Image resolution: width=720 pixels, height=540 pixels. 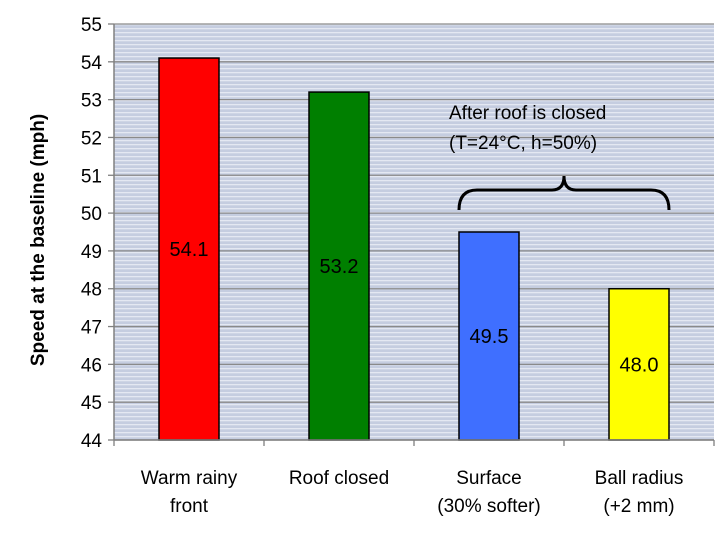 What do you see at coordinates (560, 157) in the screenshot?
I see `annotation: After roof is closed (T=24°C, h=50%)` at bounding box center [560, 157].